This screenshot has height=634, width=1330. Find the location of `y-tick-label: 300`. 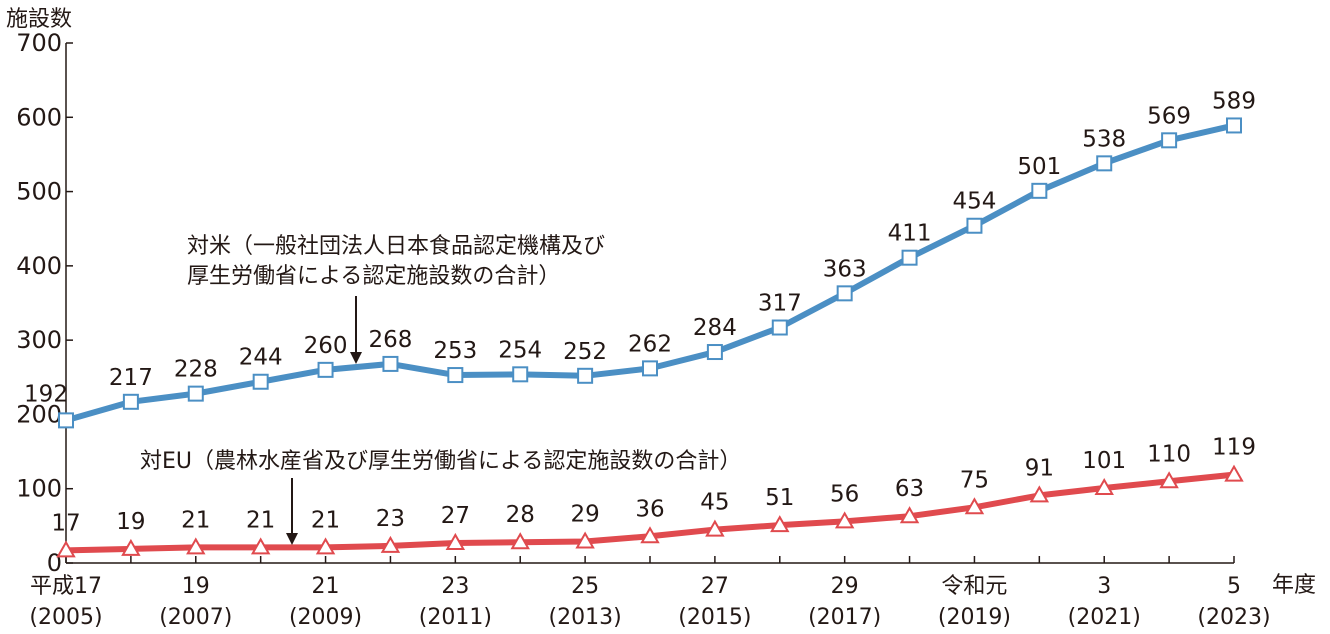

y-tick-label: 300 is located at coordinates (39, 340).